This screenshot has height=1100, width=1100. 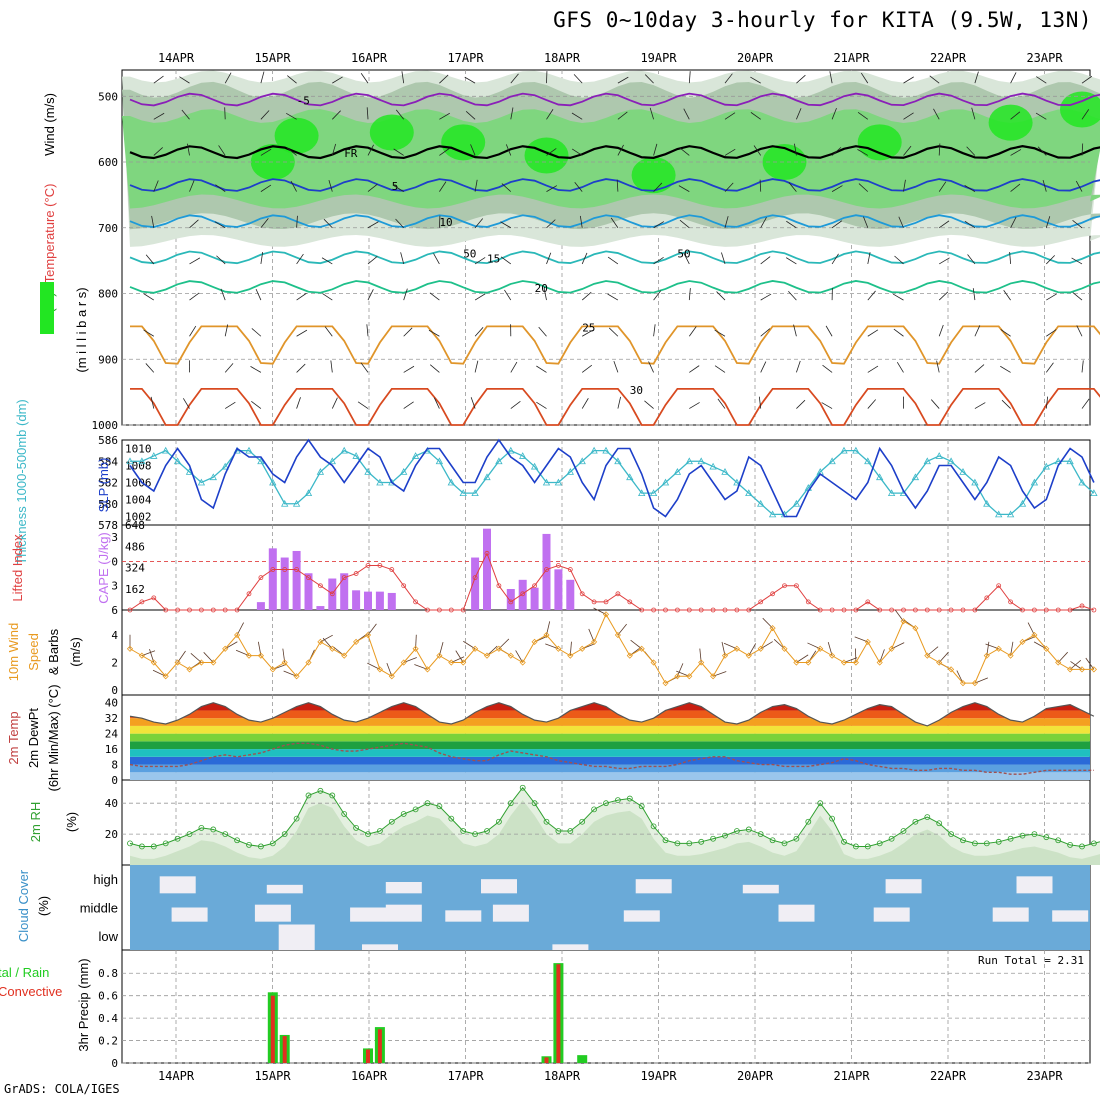 What do you see at coordinates (610, 753) in the screenshot?
I see `temp-band` at bounding box center [610, 753].